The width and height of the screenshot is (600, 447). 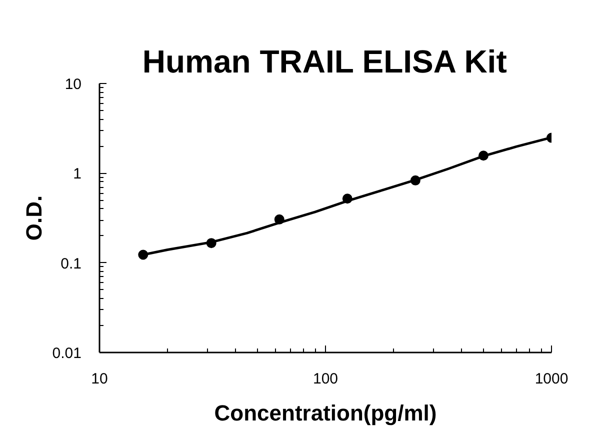 What do you see at coordinates (325, 379) in the screenshot?
I see `x-tick-label: 100` at bounding box center [325, 379].